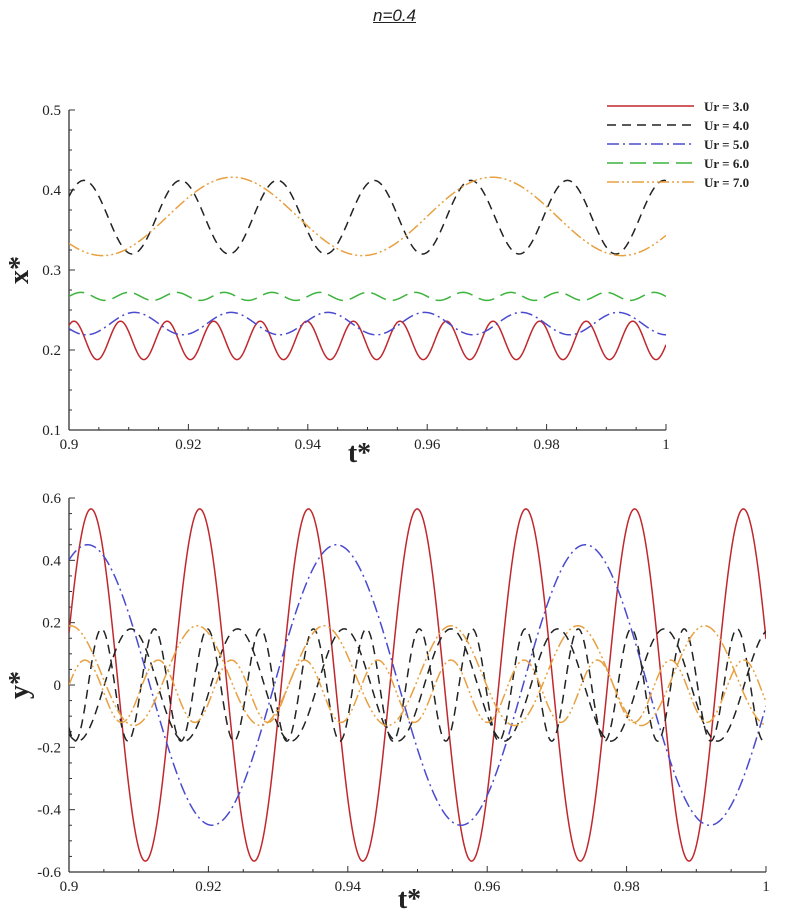 The width and height of the screenshot is (789, 916). Describe the element at coordinates (546, 445) in the screenshot. I see `x-x-tick-label: 0.98` at that location.